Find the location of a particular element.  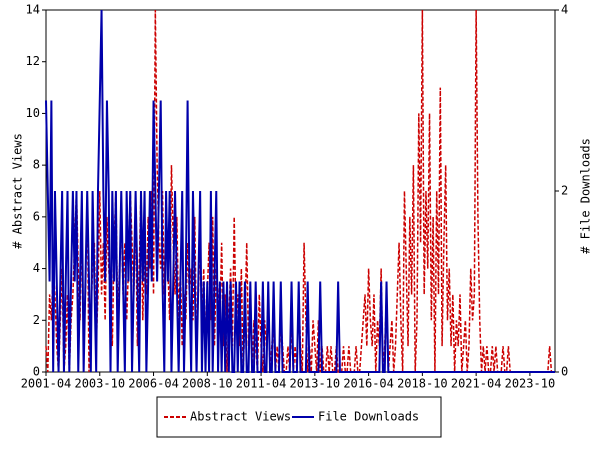

y-tick-label: 12 is located at coordinates (33, 61).